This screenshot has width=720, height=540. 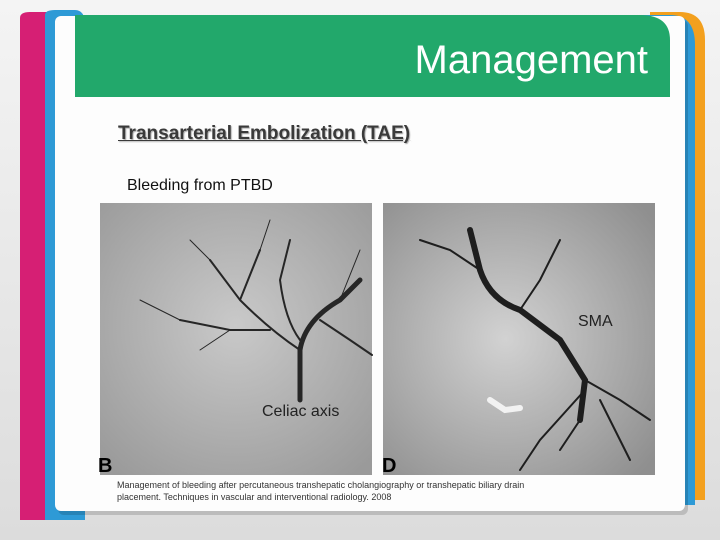 I want to click on bullet-text: Bleeding from PTBD, so click(x=200, y=185).